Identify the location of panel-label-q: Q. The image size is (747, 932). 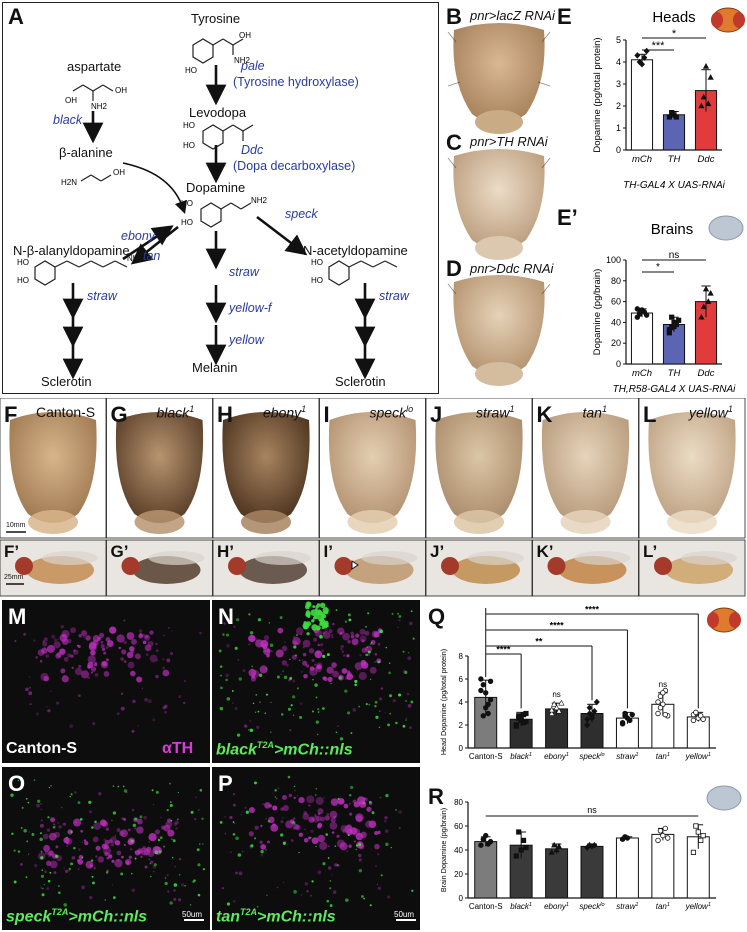
(437, 616).